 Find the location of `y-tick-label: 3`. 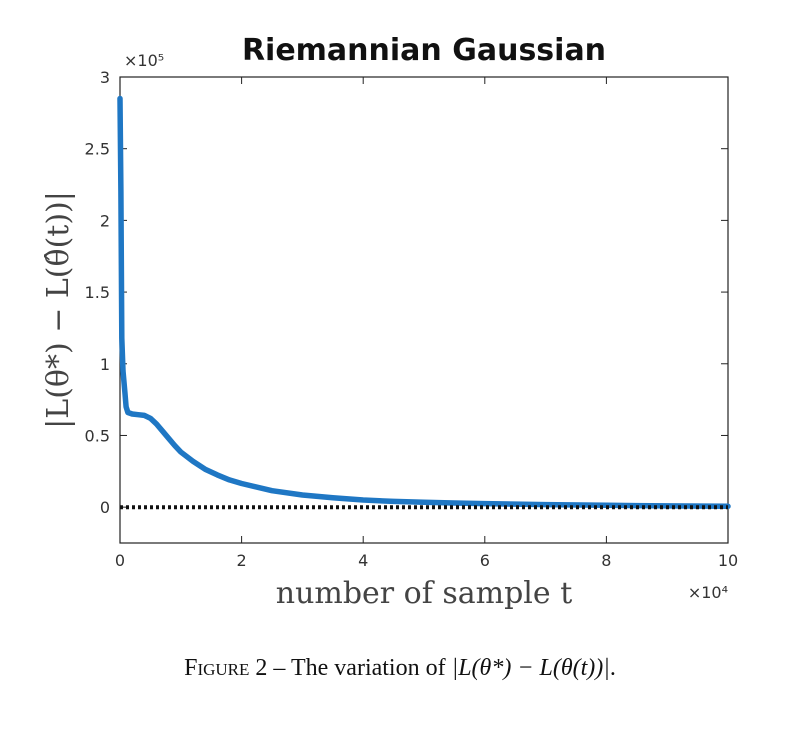

y-tick-label: 3 is located at coordinates (105, 77).